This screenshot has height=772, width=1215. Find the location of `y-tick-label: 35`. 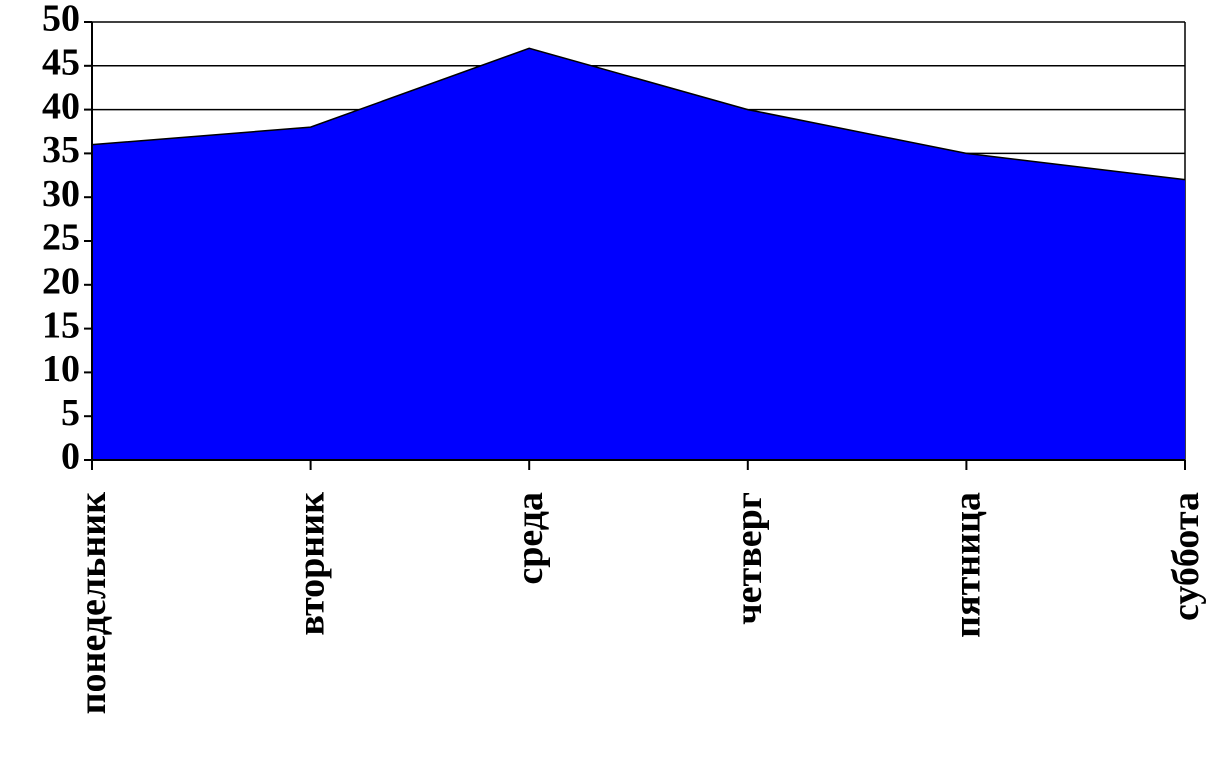

y-tick-label: 35 is located at coordinates (61, 150).